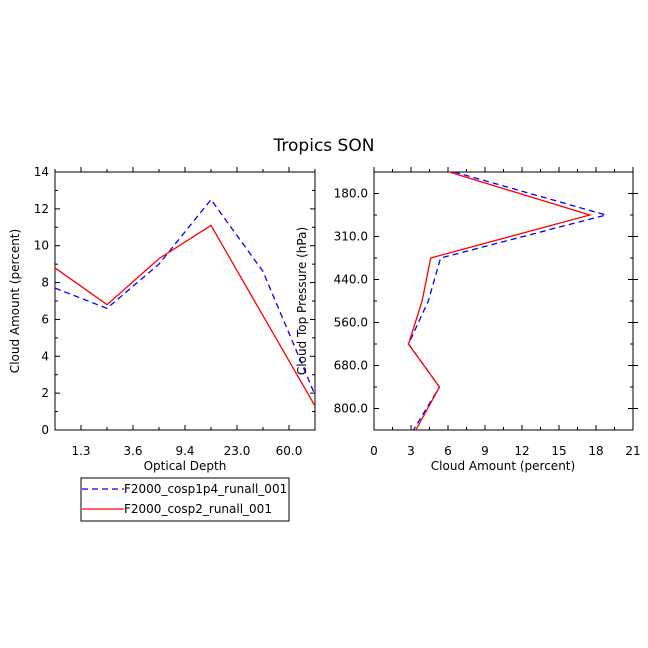 Image resolution: width=648 pixels, height=648 pixels. Describe the element at coordinates (351, 409) in the screenshot. I see `right-y-tick-label: 800.0` at that location.